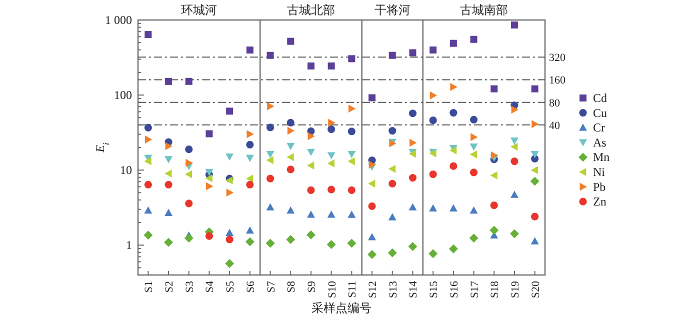 This screenshot has height=320, width=700. I want to click on ref-line-label: 80, so click(554, 103).